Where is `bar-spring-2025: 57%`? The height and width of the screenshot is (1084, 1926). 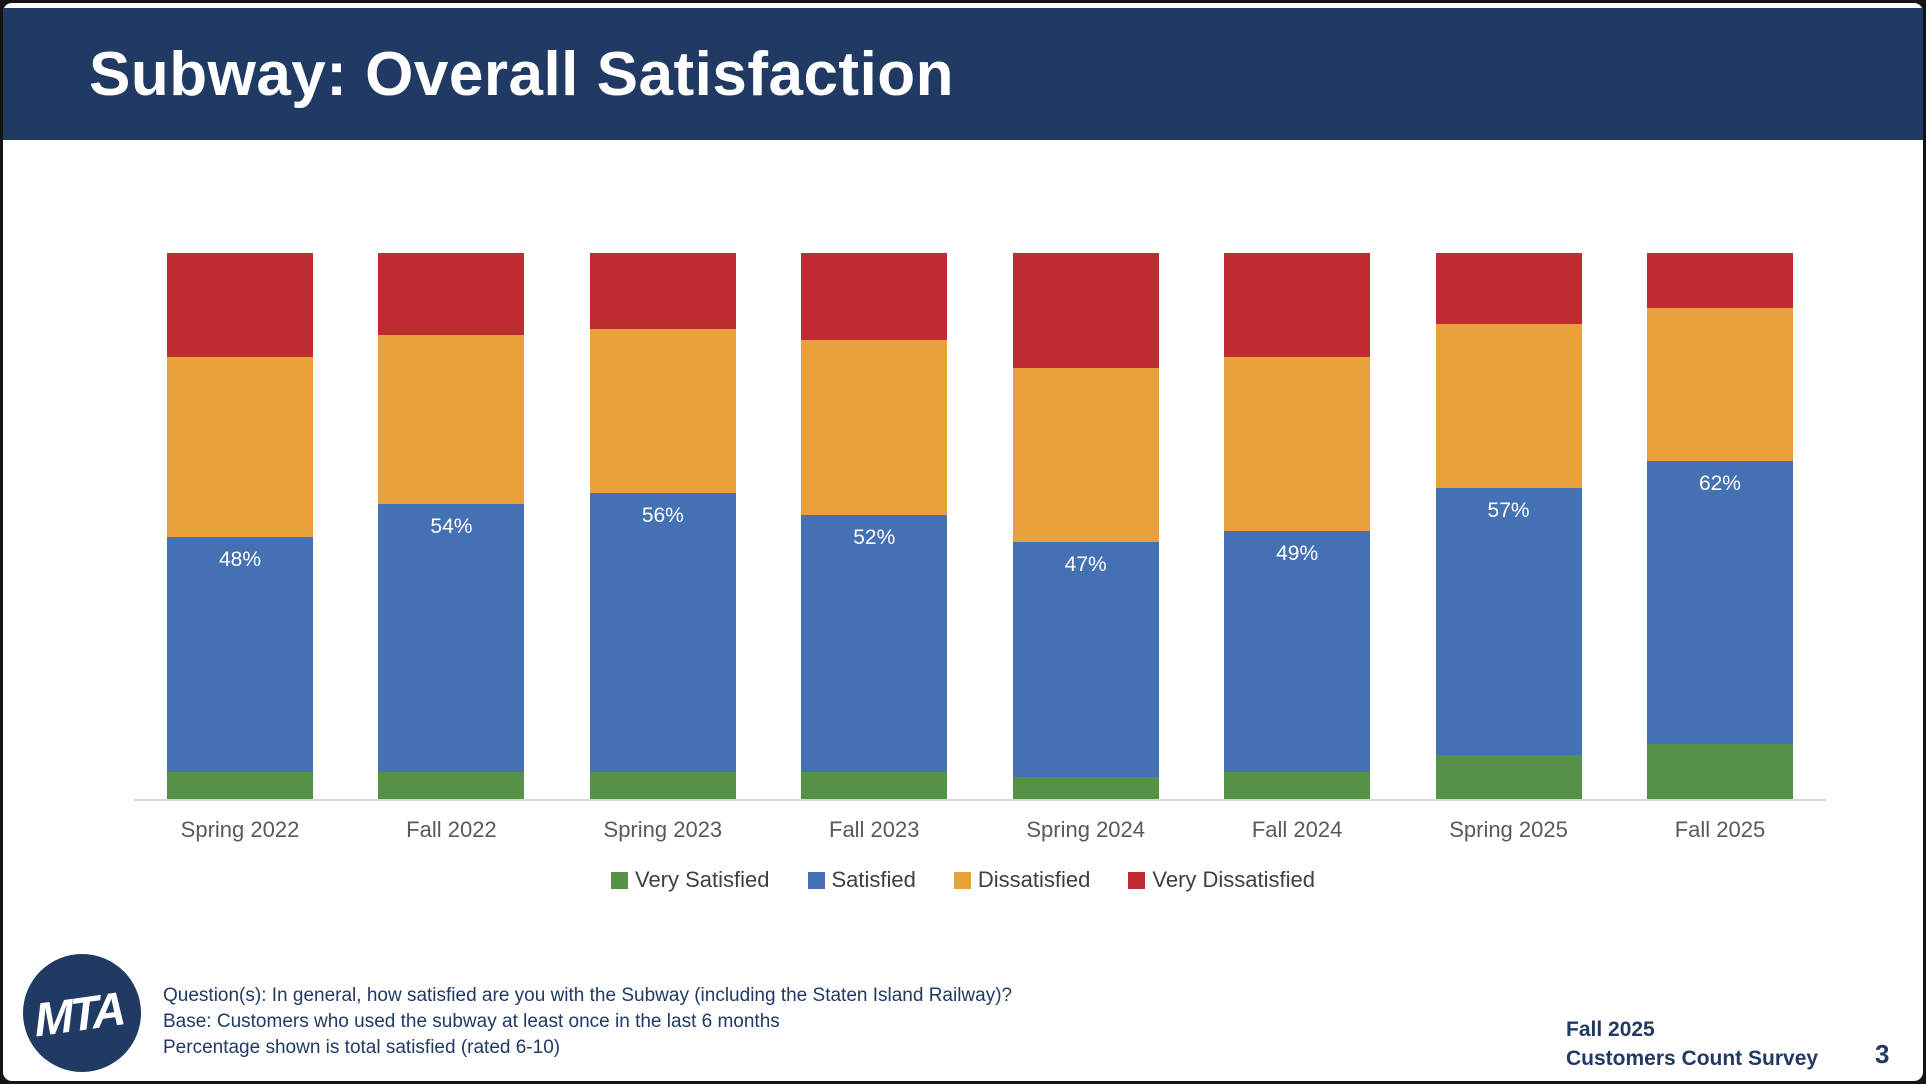
bar-spring-2025: 57% is located at coordinates (1508, 526).